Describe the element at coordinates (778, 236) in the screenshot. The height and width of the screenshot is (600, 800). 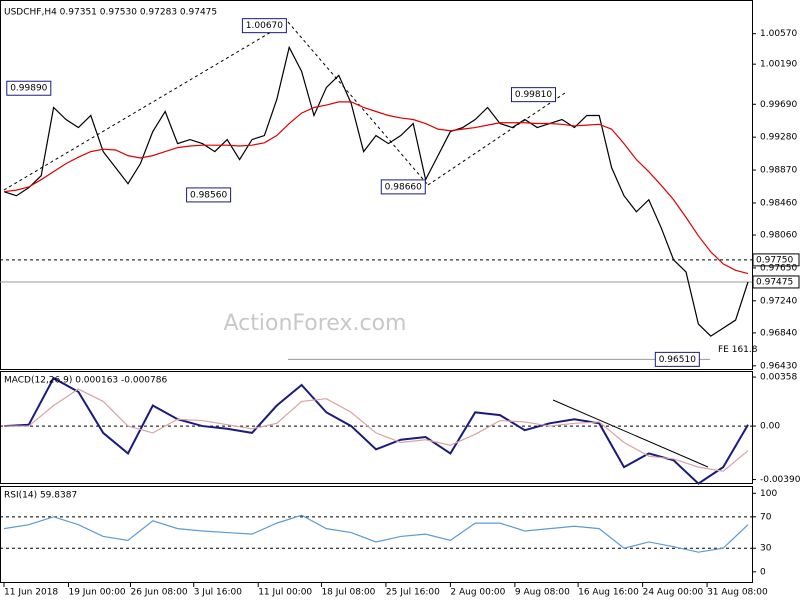
I see `y-tick-label: 0.98060` at that location.